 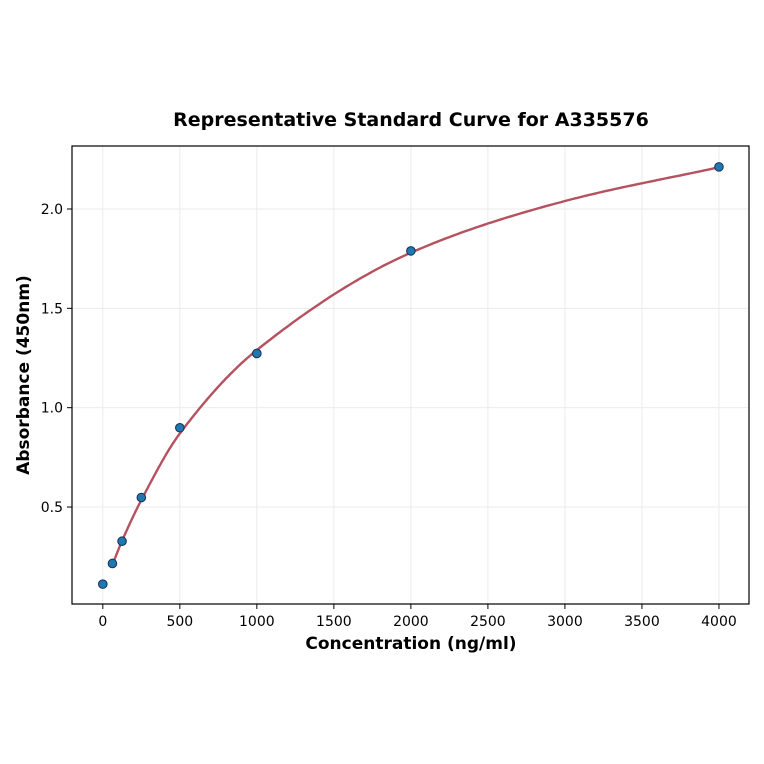 I want to click on y-tick-label: 2.0, so click(x=52, y=210).